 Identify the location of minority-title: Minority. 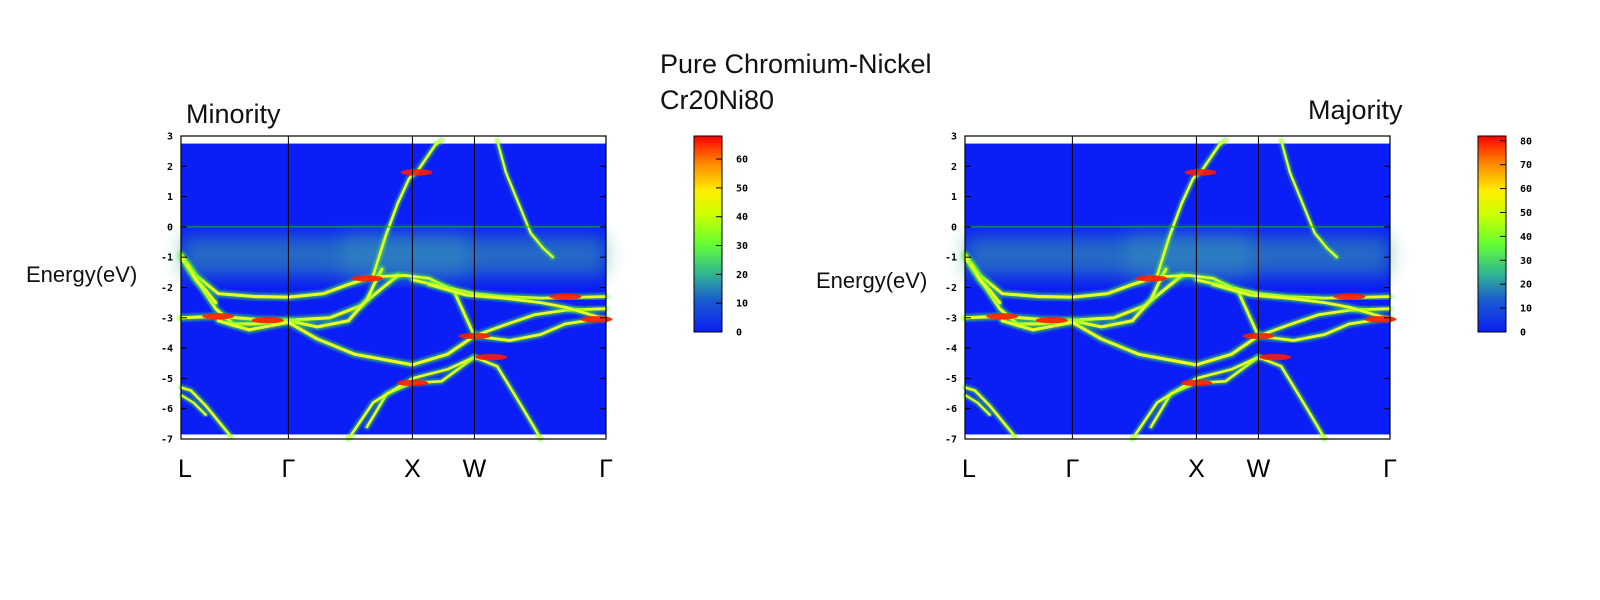
(233, 114).